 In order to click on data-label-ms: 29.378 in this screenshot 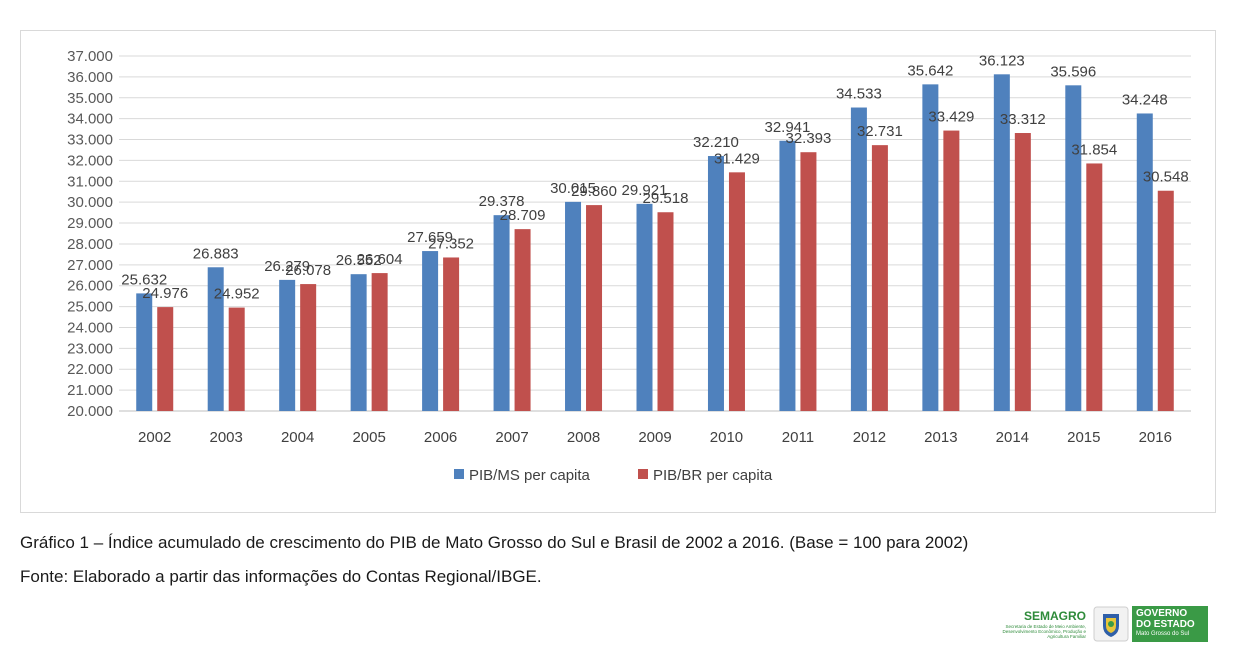, I will do `click(502, 201)`.